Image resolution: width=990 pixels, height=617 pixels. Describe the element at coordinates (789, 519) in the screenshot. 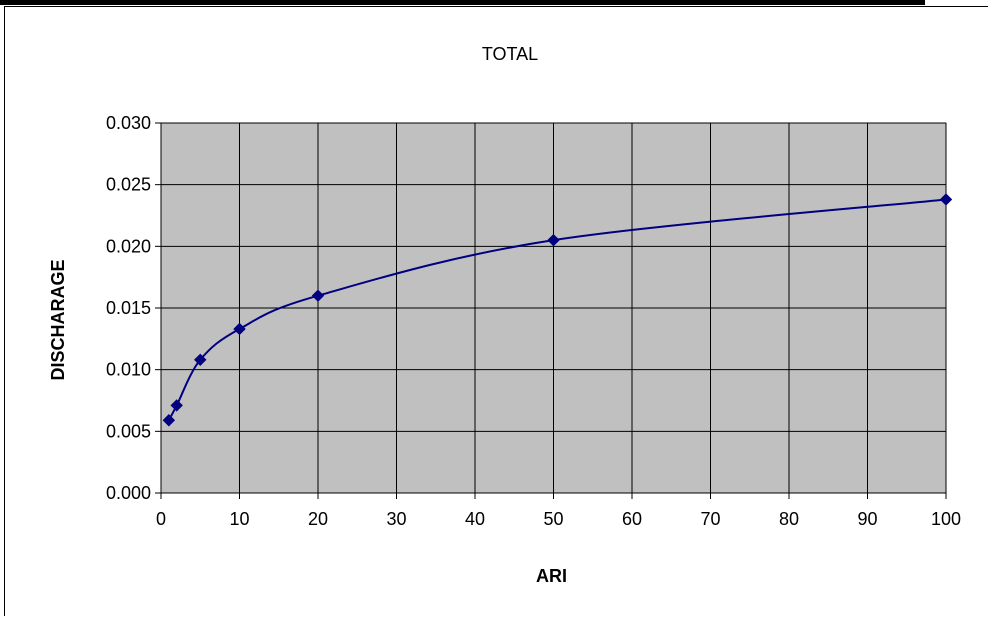

I see `x-tick-label: 80` at that location.